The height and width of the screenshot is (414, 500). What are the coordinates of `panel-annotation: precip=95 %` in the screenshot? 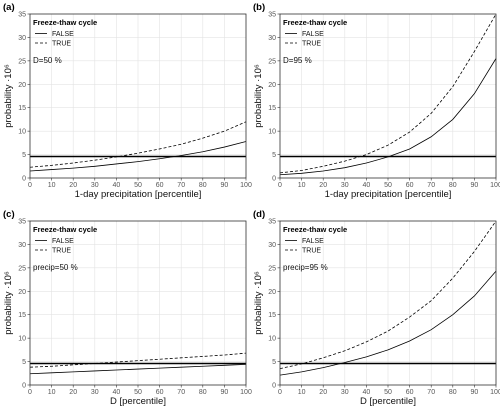 It's located at (305, 267).